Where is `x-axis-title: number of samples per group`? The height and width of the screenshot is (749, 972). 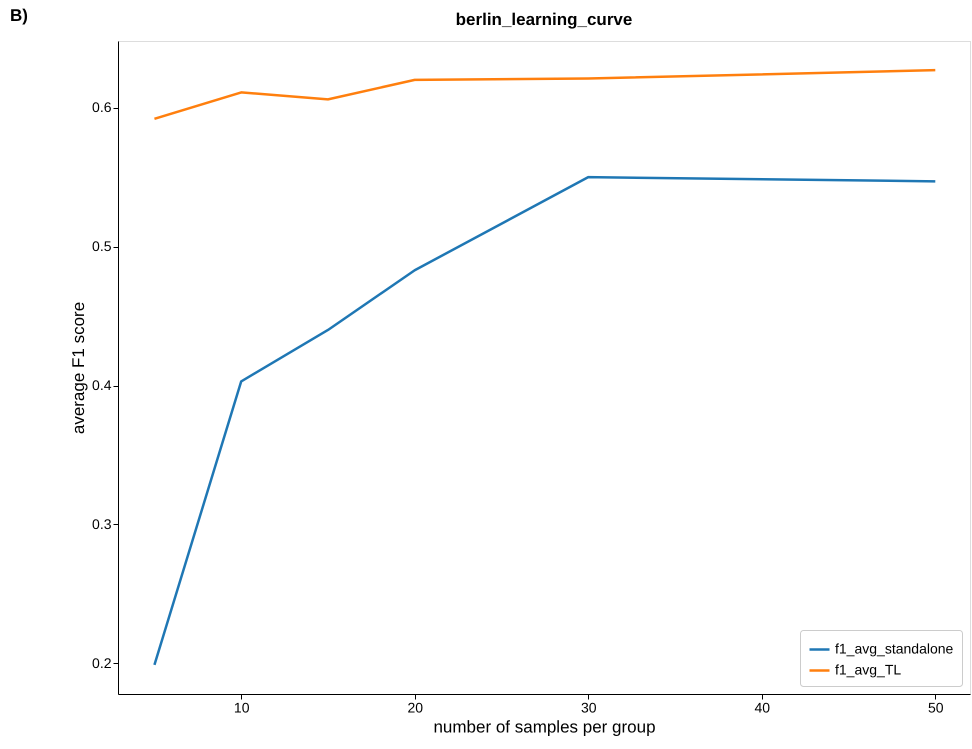
x-axis-title: number of samples per group is located at coordinates (544, 727).